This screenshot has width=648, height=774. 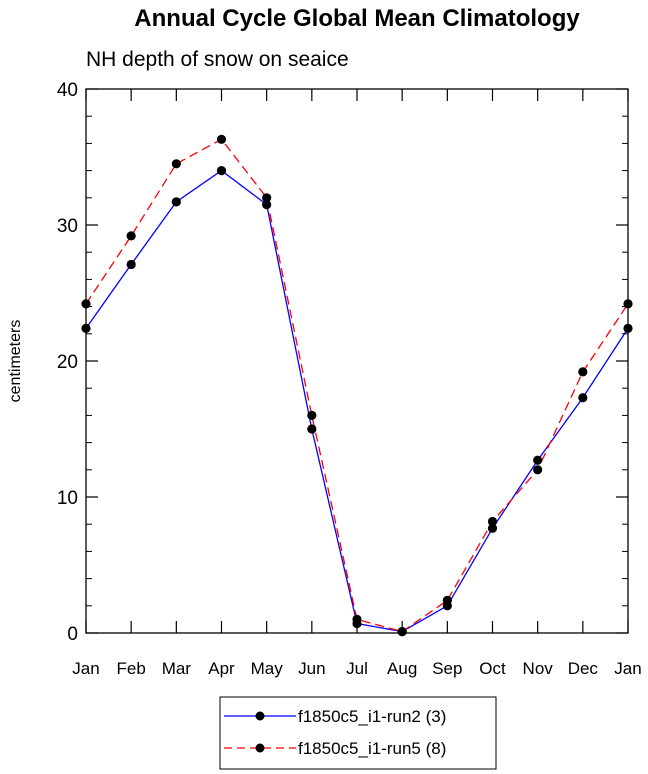 What do you see at coordinates (583, 668) in the screenshot?
I see `x-tick-label: Dec` at bounding box center [583, 668].